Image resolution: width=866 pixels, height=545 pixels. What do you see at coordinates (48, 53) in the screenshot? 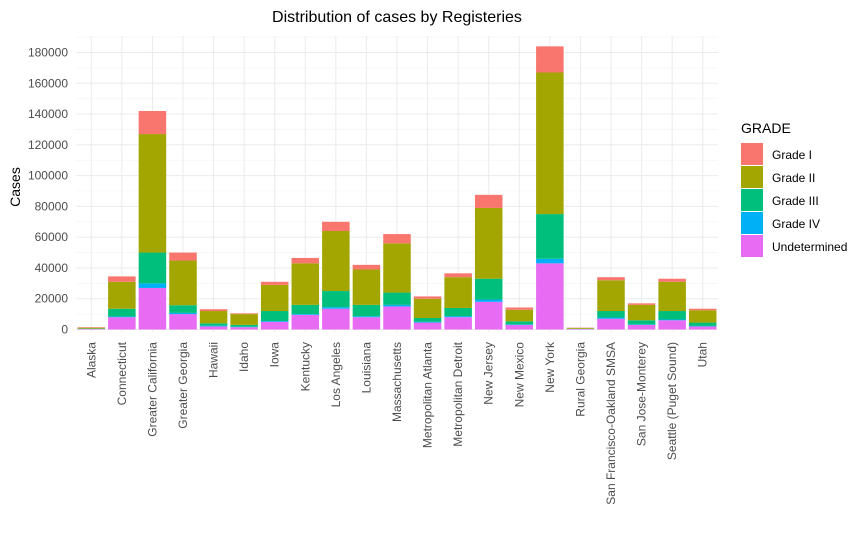
I see `y-tick-label: 180000` at bounding box center [48, 53].